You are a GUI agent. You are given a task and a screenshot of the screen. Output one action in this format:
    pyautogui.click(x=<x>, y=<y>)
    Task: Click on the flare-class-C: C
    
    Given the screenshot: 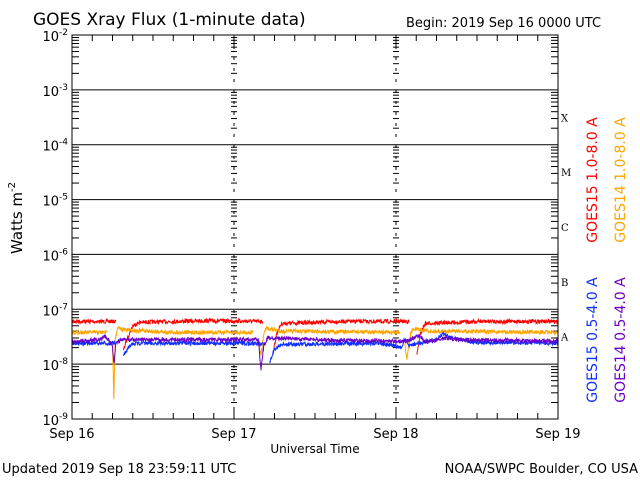 What is the action you would take?
    pyautogui.click(x=565, y=228)
    